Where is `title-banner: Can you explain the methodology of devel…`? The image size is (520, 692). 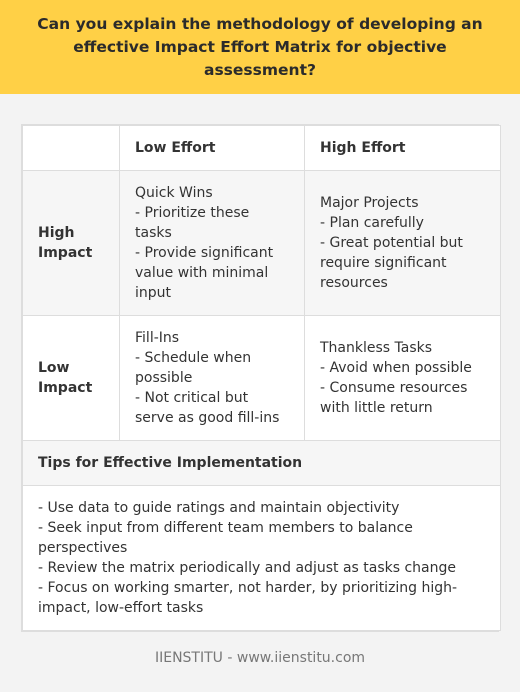 title-banner: Can you explain the methodology of devel… is located at coordinates (260, 47).